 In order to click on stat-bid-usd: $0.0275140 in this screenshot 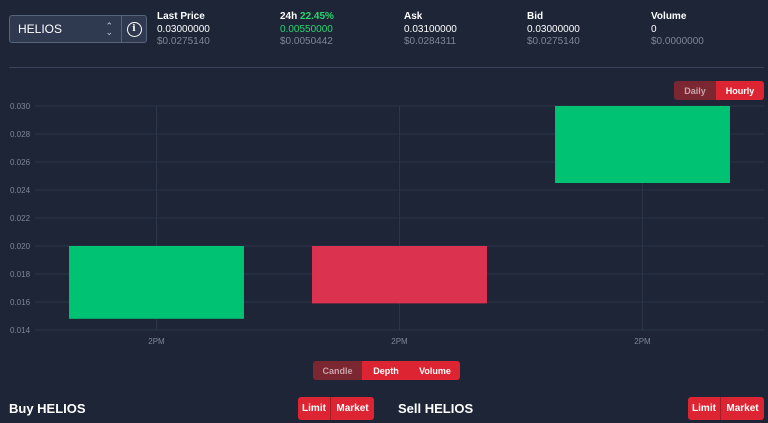, I will do `click(553, 41)`.